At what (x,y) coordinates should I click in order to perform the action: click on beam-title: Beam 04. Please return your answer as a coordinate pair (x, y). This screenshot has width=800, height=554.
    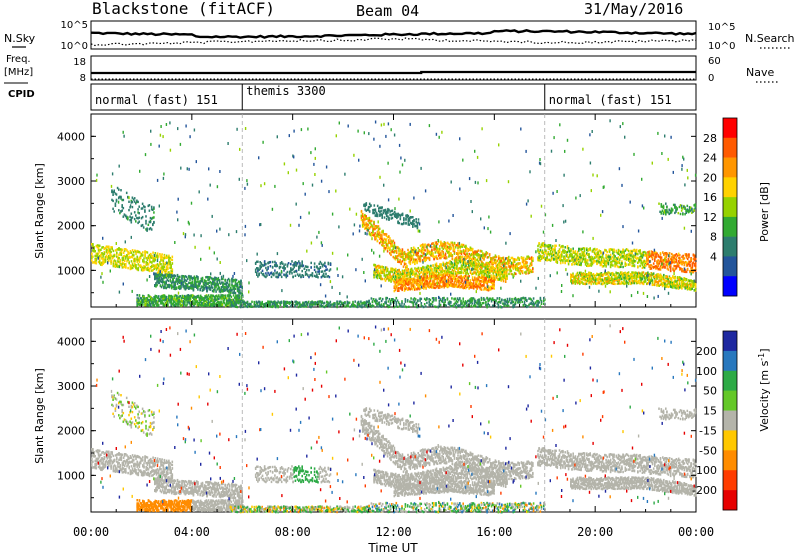
    Looking at the image, I should click on (387, 11).